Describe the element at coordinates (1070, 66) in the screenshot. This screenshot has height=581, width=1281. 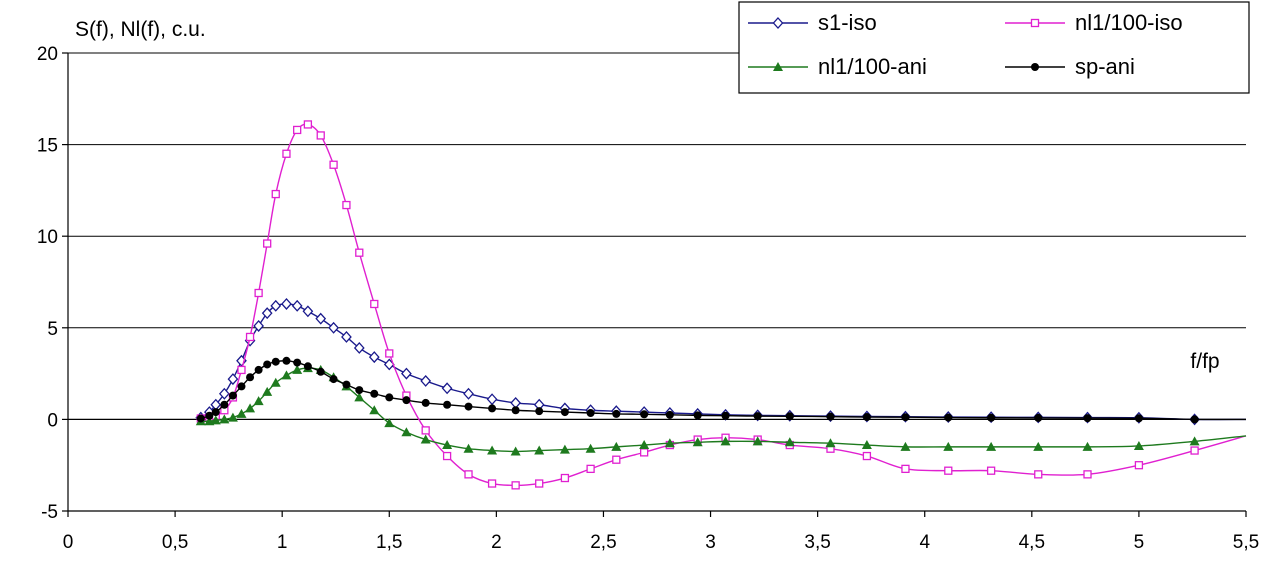
I see `legend-item: sp-ani` at that location.